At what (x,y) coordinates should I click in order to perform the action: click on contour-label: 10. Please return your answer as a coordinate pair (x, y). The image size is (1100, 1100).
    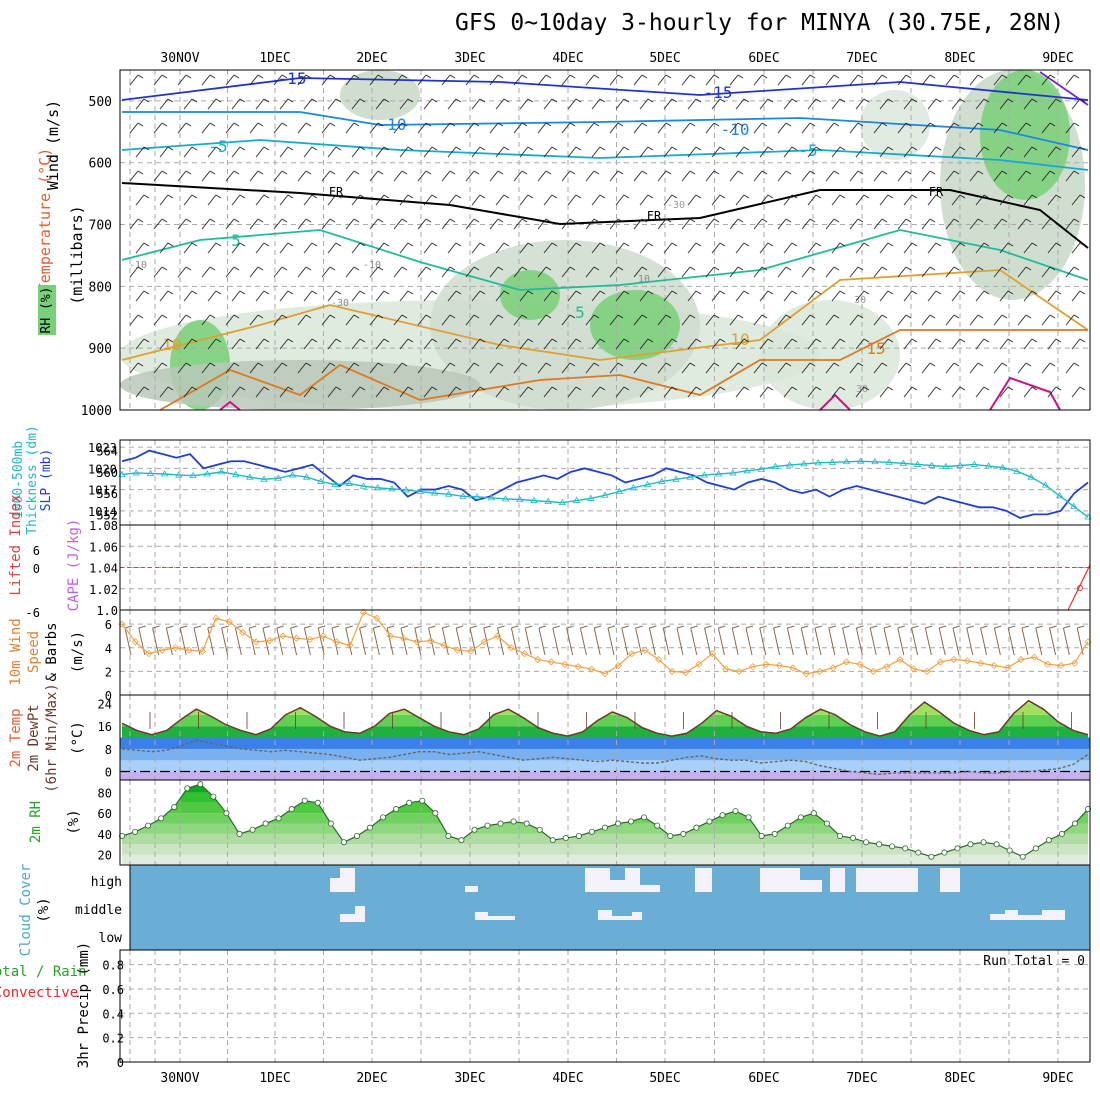
    Looking at the image, I should click on (739, 339).